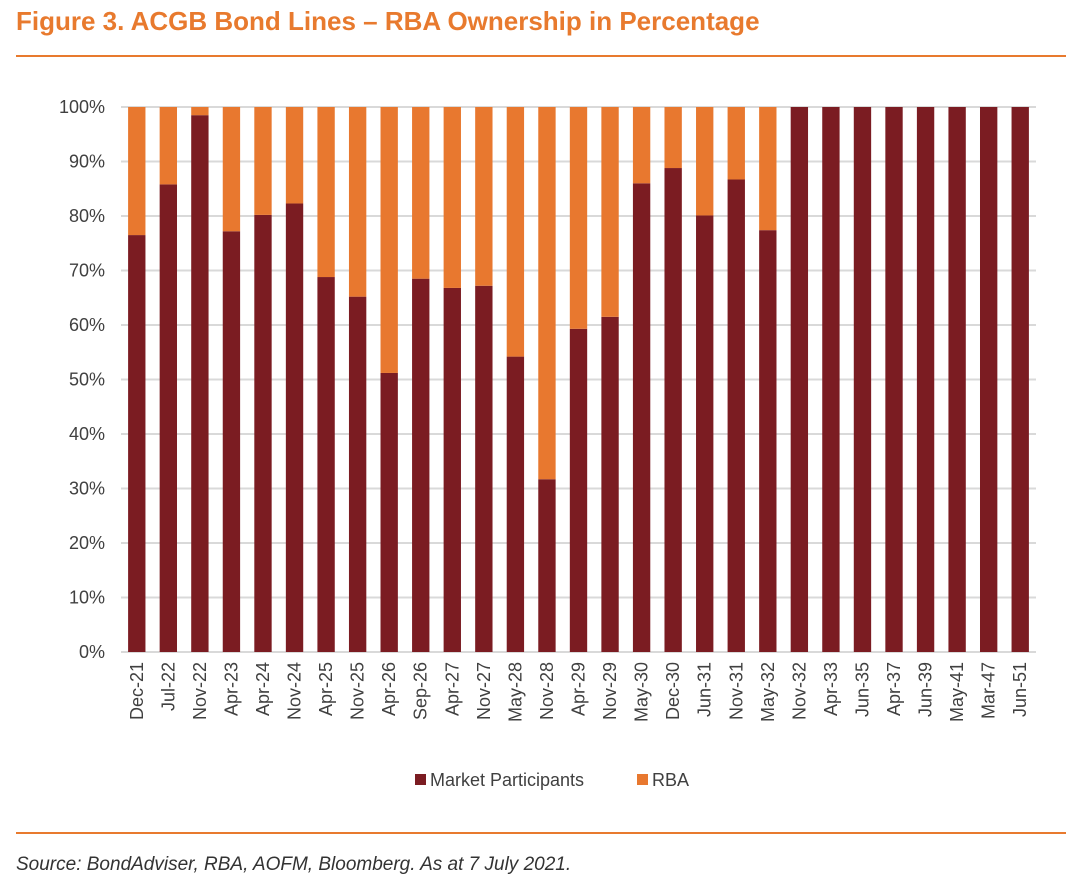 Image resolution: width=1081 pixels, height=895 pixels. I want to click on footer-divider, so click(541, 833).